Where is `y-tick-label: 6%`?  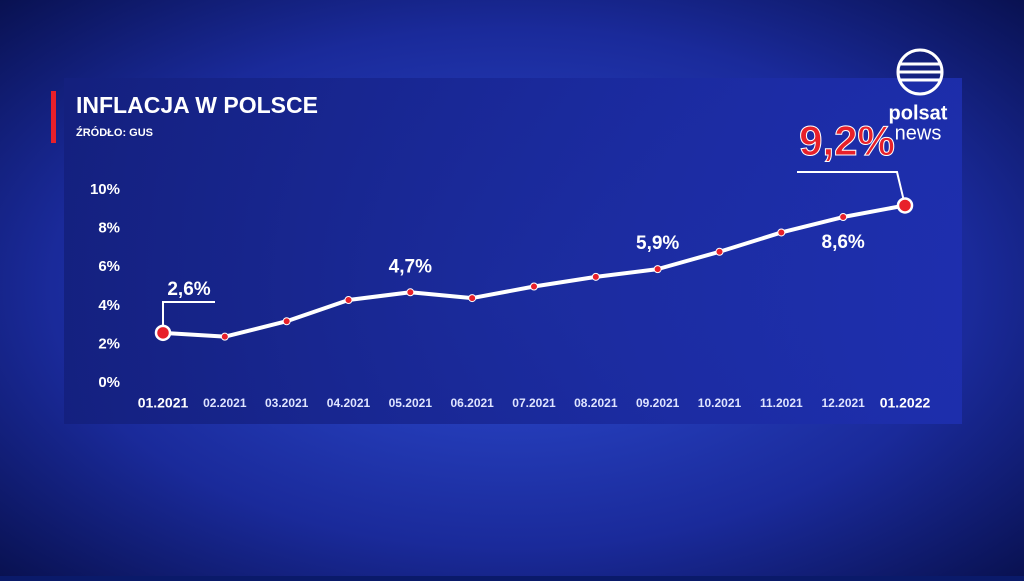 y-tick-label: 6% is located at coordinates (109, 266).